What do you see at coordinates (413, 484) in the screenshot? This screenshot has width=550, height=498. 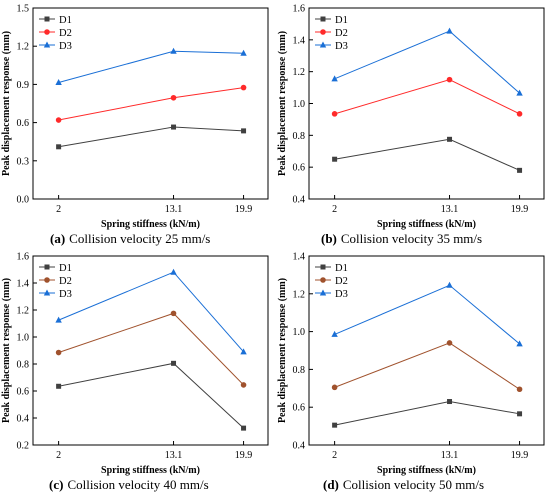 I see `panel-caption-text: Collision velocity 50 mm/s` at bounding box center [413, 484].